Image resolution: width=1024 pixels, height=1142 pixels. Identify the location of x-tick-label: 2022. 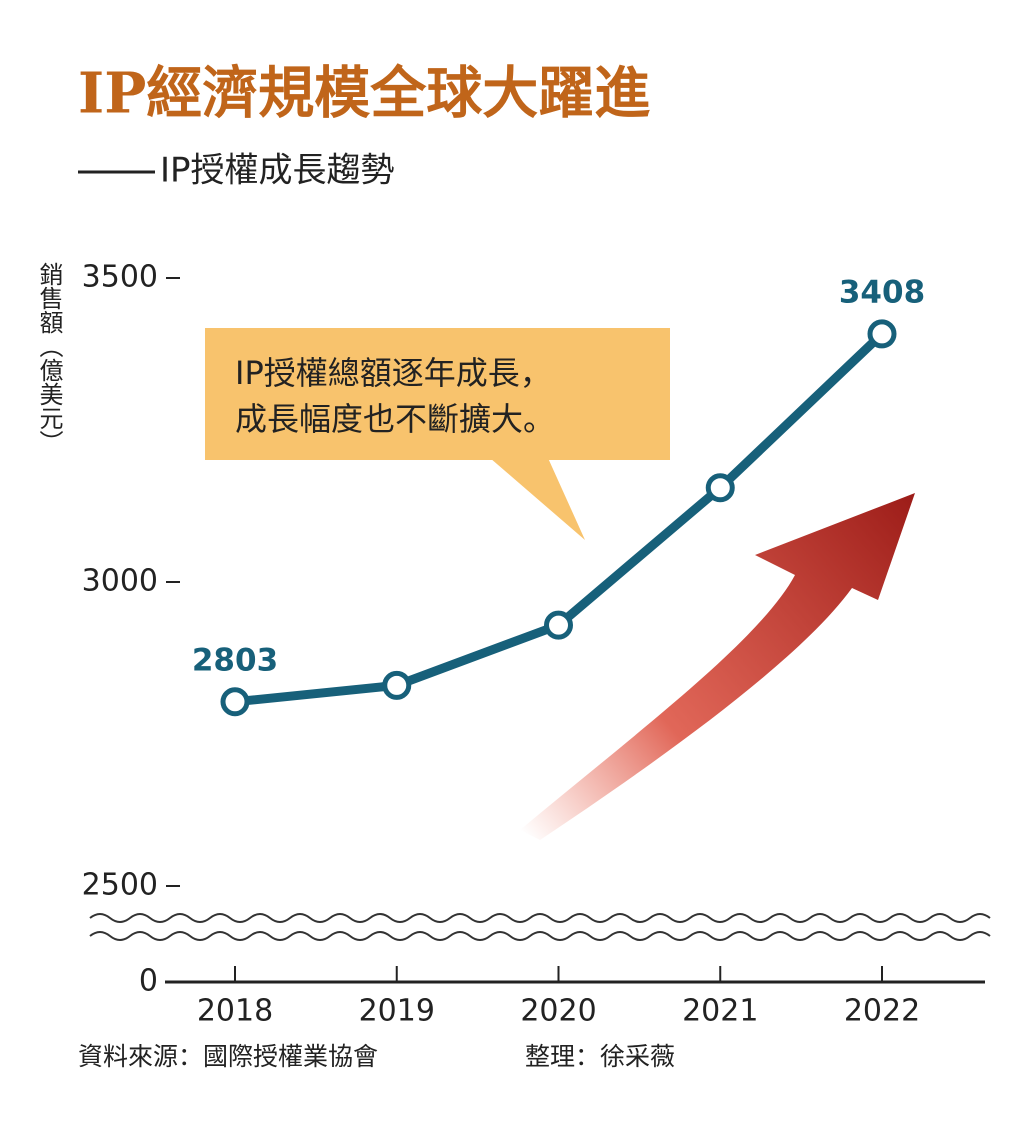
(882, 1011).